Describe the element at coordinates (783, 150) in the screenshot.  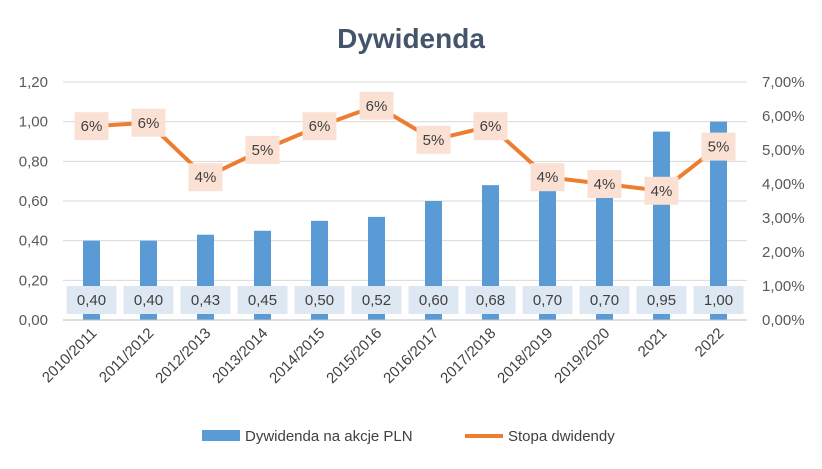
I see `y-right-tick-label: 5,00%` at that location.